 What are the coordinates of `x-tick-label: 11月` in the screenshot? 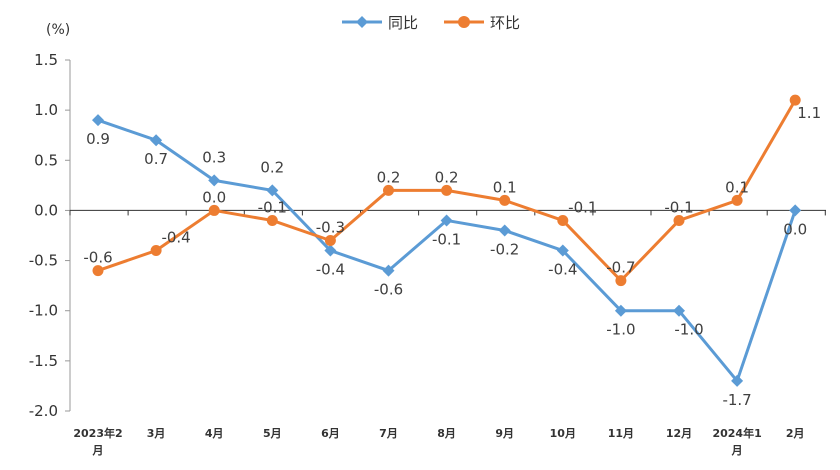 It's located at (621, 433).